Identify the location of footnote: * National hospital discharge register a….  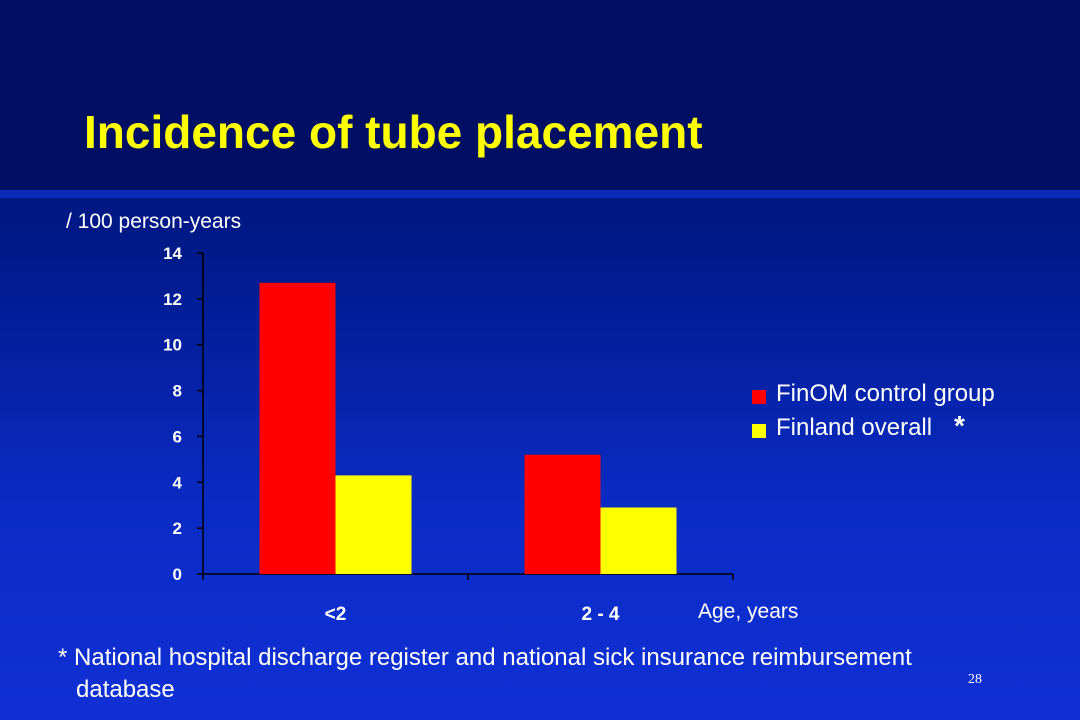
(538, 674).